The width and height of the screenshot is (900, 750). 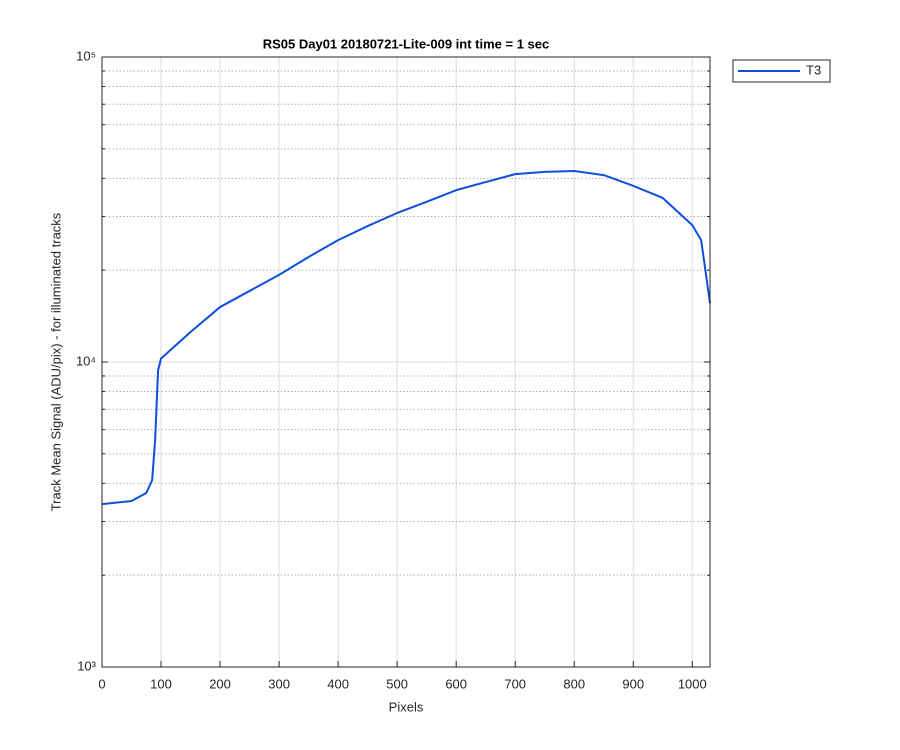 What do you see at coordinates (692, 683) in the screenshot?
I see `x-tick-label: 1000` at bounding box center [692, 683].